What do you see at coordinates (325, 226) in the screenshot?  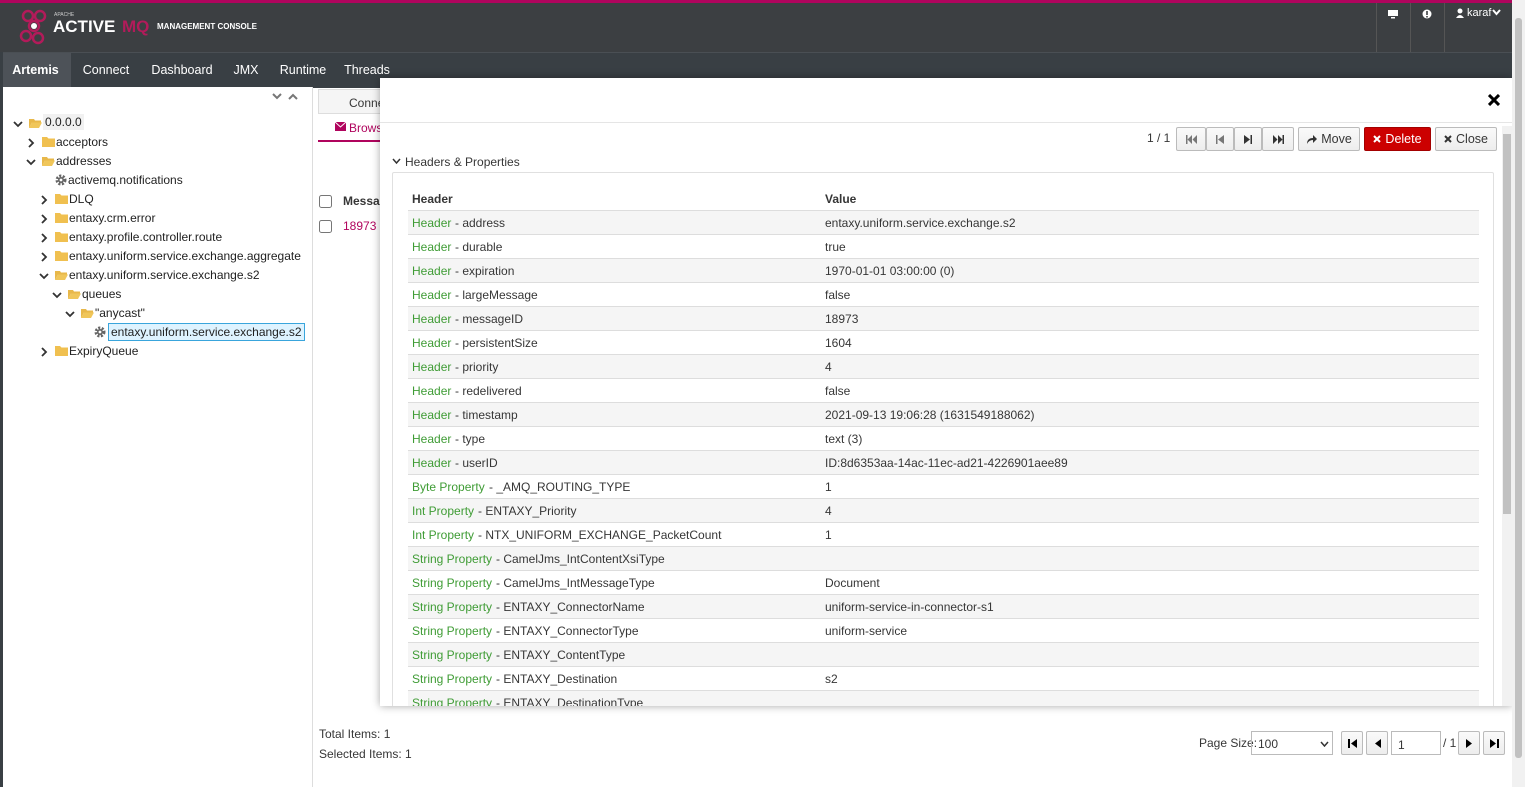 I see `row-checkbox` at bounding box center [325, 226].